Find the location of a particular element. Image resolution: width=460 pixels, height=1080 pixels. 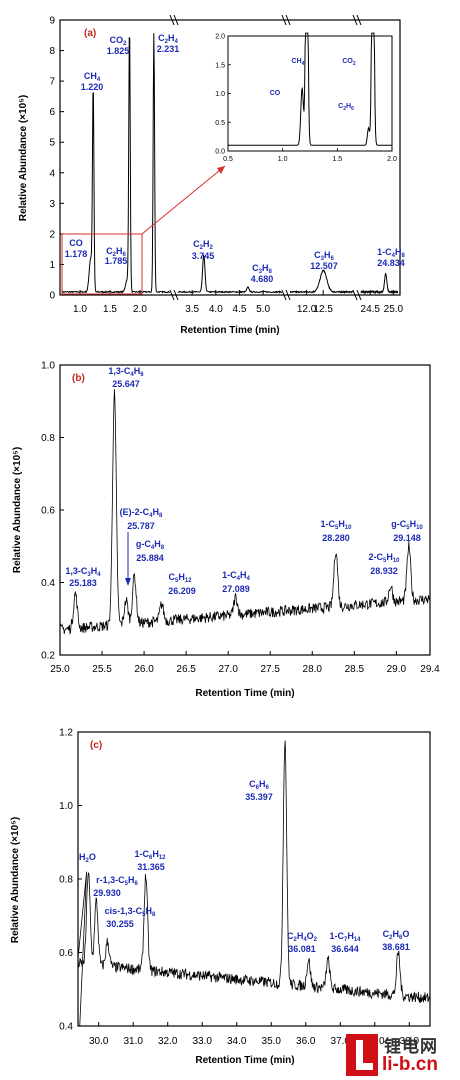

inset-ticks: 0.00.51.01.52.00.5 1.0 1.5 2.0 is located at coordinates (306, 99).